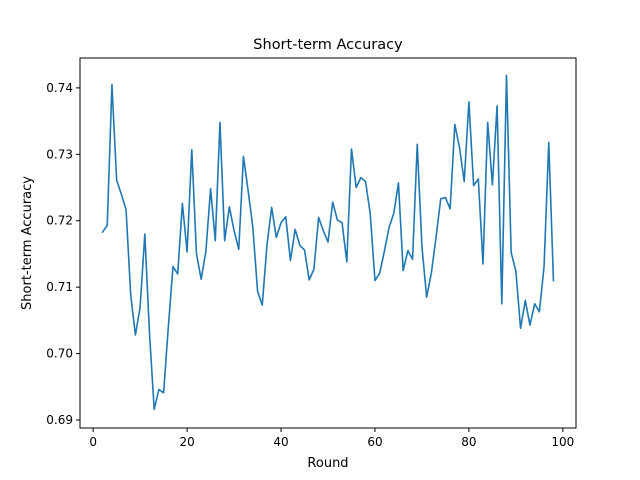 The image size is (640, 480). Describe the element at coordinates (59, 420) in the screenshot. I see `y-tick-label: 0.69` at that location.